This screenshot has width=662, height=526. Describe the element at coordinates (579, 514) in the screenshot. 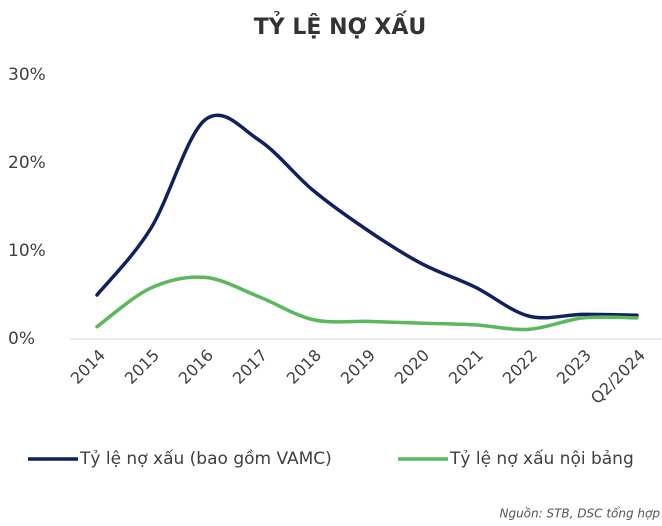

I see `source-note: Nguồn: STB, DSC tổng hợp` at that location.